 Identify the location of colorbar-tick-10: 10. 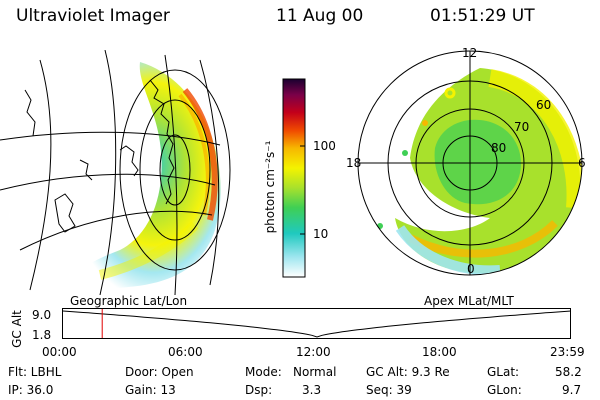
(321, 234).